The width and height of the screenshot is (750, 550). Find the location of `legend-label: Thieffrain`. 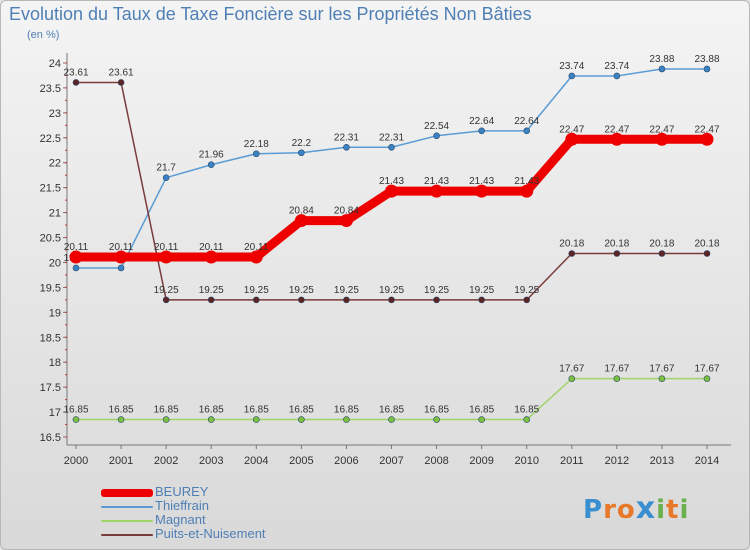

legend-label: Thieffrain is located at coordinates (182, 505).